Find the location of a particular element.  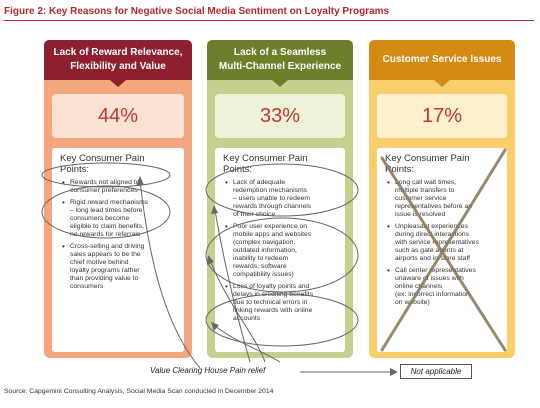

not-applicable-box: Not applicable is located at coordinates (436, 371).